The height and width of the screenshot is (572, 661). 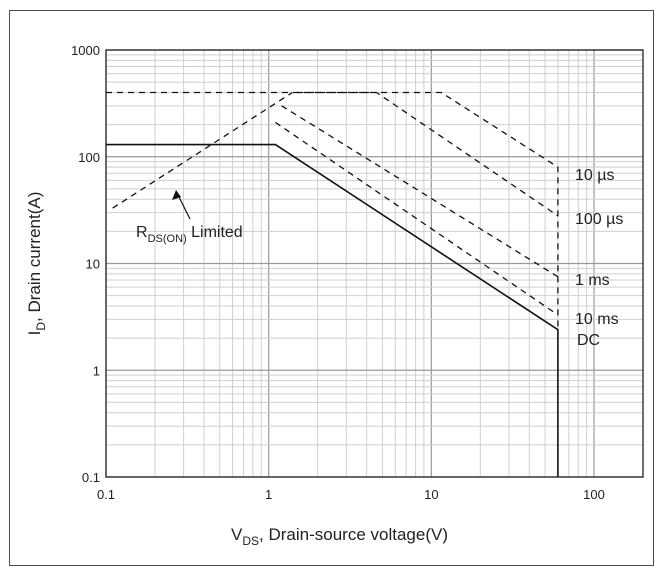 I want to click on curve-label: 1 ms, so click(x=592, y=280).